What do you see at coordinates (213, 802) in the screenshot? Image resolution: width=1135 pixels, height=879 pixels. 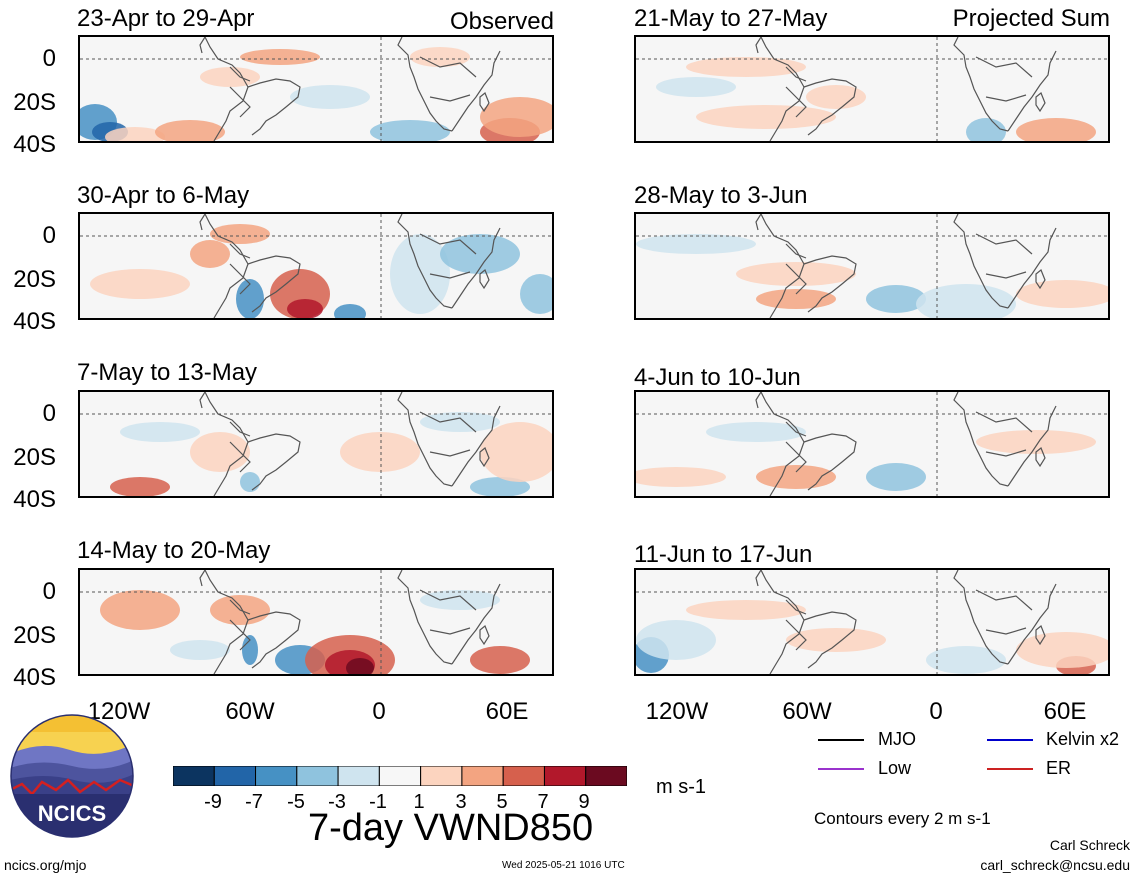 I see `colorbar-tick: -9` at bounding box center [213, 802].